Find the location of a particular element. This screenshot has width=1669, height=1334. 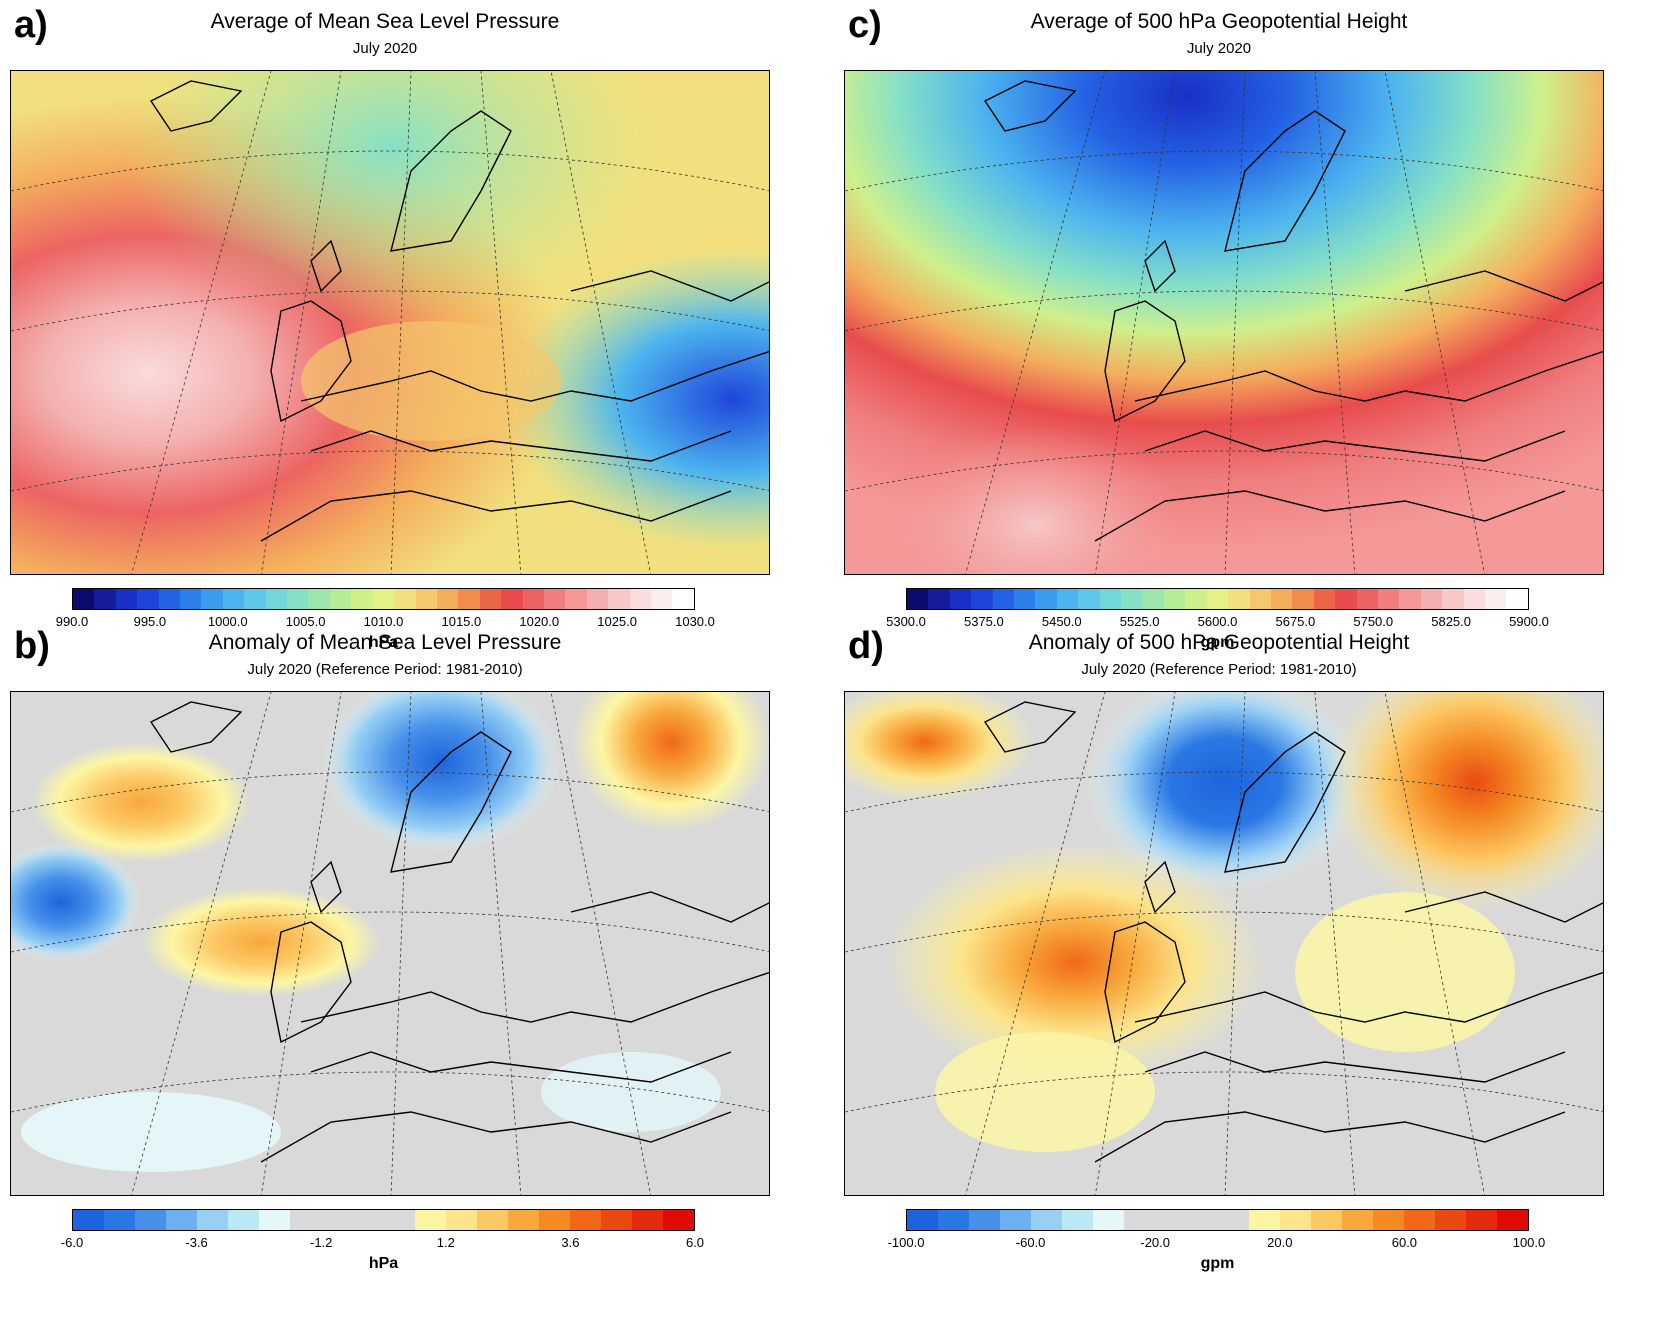

colorbar-tick-label: 3.6 is located at coordinates (570, 1242).